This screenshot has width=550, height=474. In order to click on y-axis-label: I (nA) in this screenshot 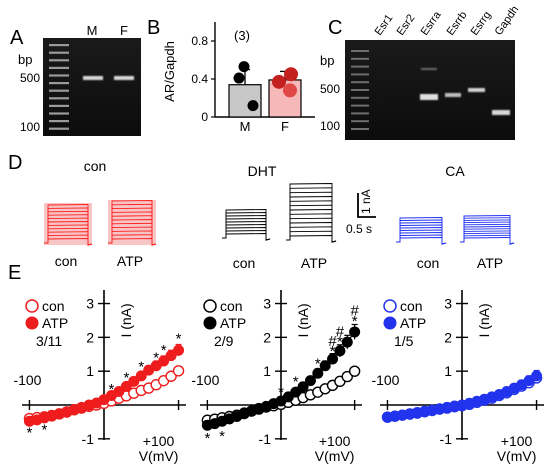, I will do `click(303, 320)`.